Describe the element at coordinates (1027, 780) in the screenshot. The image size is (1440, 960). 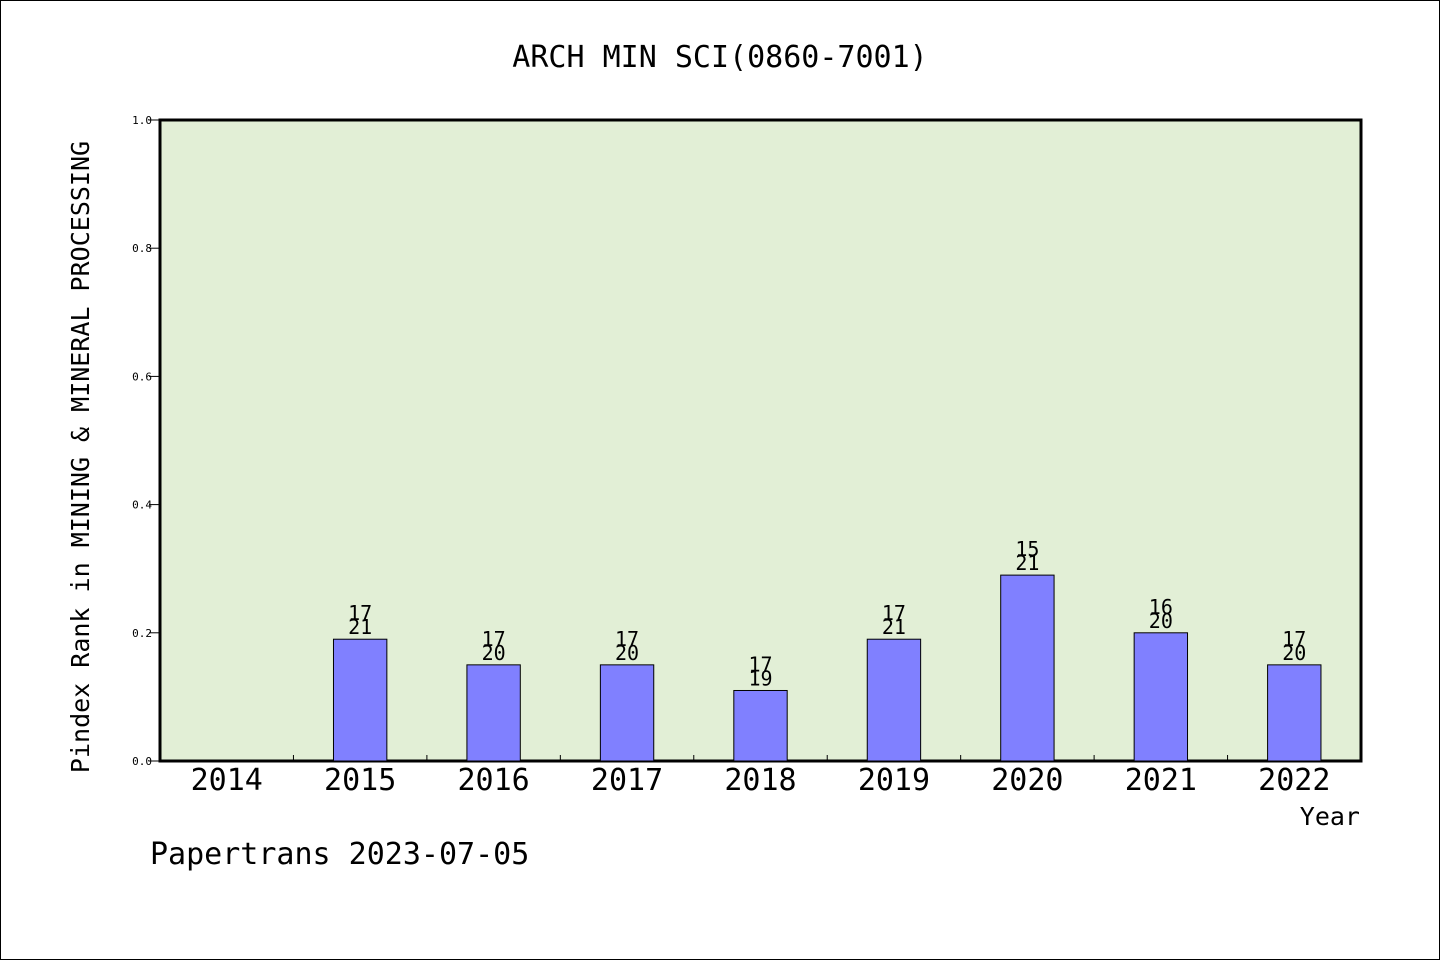
I see `x-tick-label: 2020` at that location.